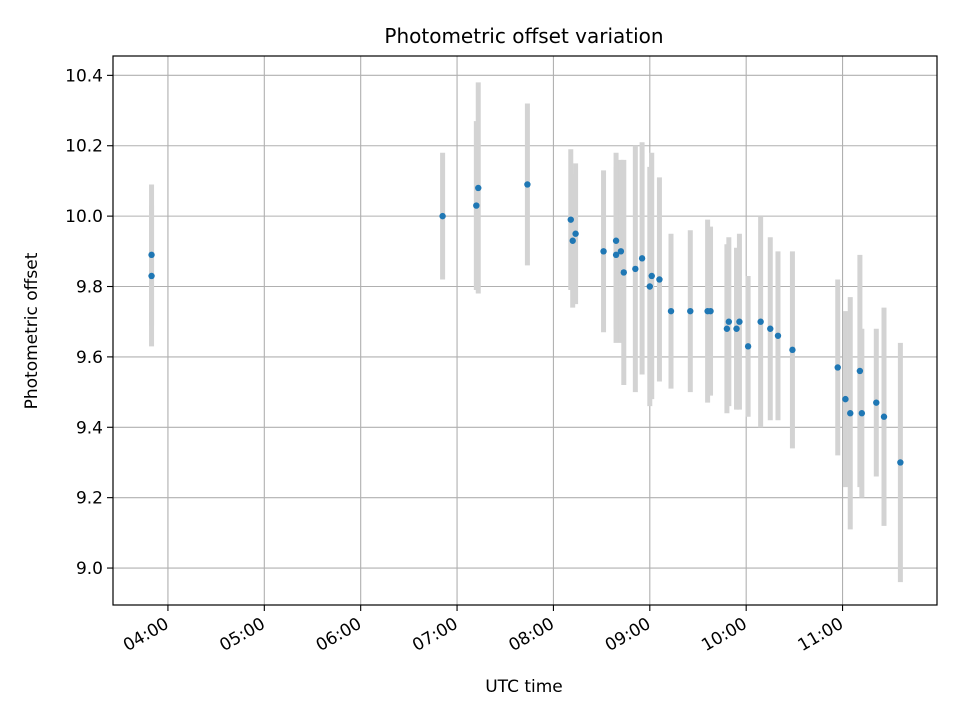  I want to click on y-tick-label: 9.0, so click(89, 569).